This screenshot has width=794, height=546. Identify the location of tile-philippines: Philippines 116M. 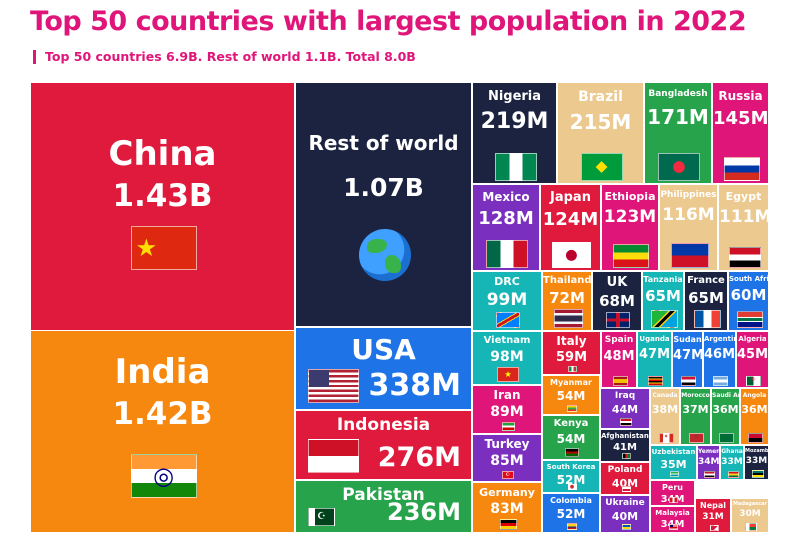
(688, 227).